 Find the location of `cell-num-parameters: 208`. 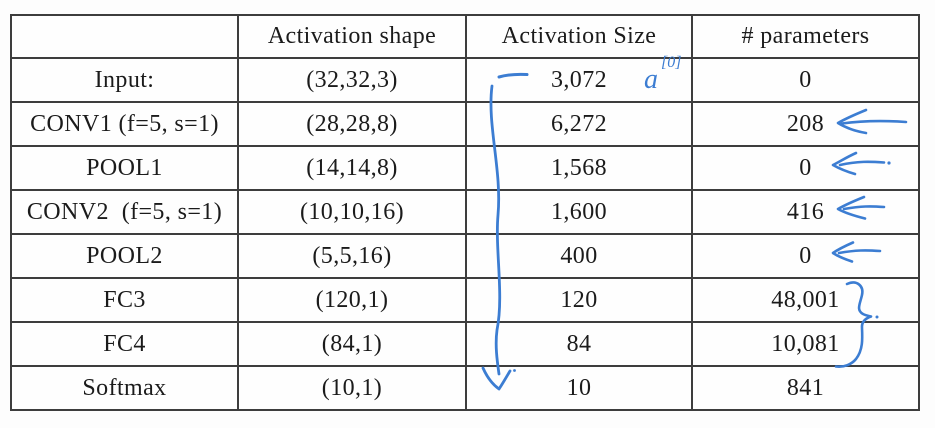

cell-num-parameters: 208 is located at coordinates (805, 124).